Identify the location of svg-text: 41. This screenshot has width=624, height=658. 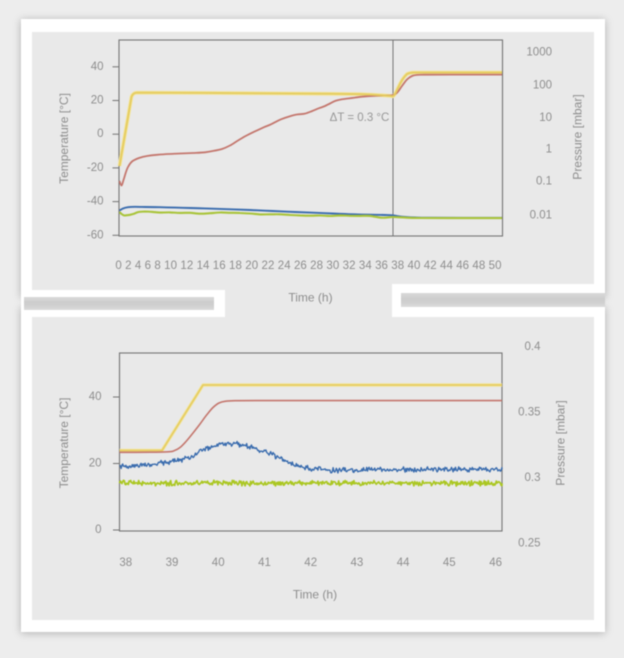
(264, 563).